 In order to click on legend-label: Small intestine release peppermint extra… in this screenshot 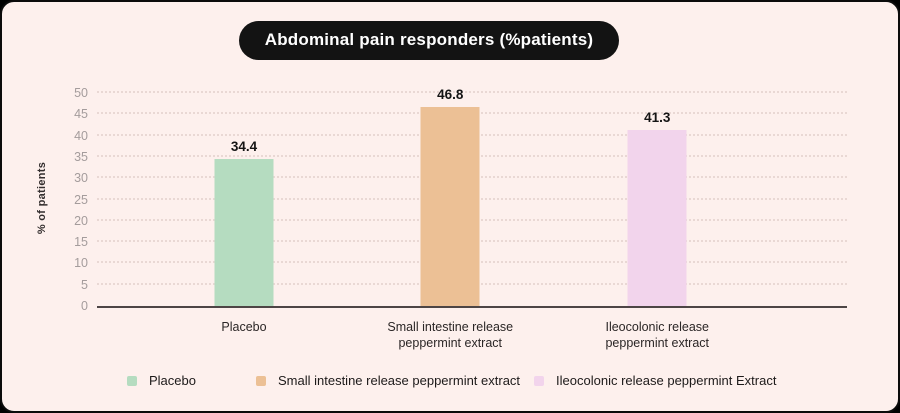, I will do `click(399, 380)`.